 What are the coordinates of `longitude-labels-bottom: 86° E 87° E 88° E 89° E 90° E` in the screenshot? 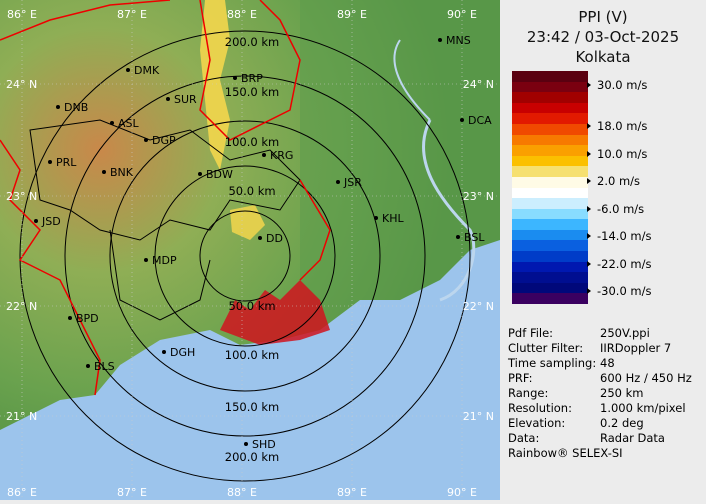 It's located at (242, 492).